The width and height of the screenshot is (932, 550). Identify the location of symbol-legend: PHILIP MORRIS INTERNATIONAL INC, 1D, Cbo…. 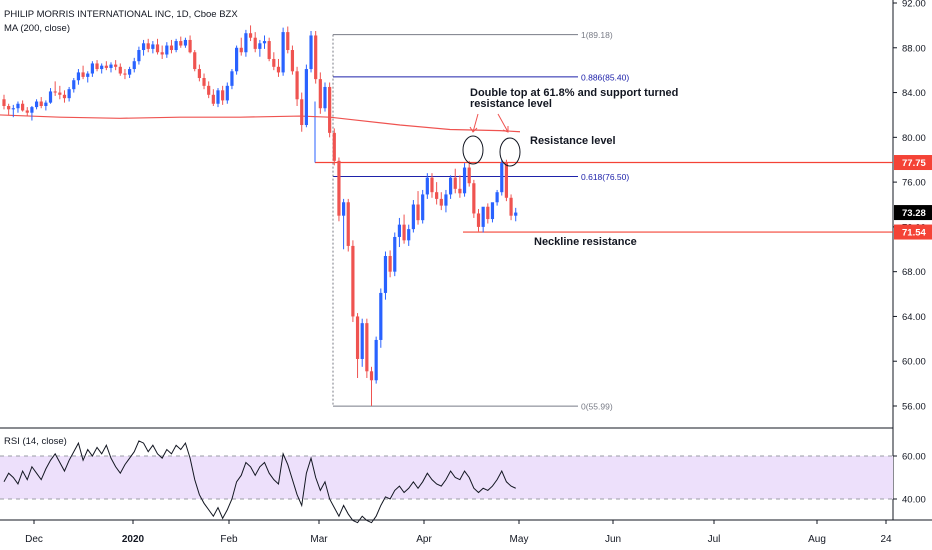
(121, 14).